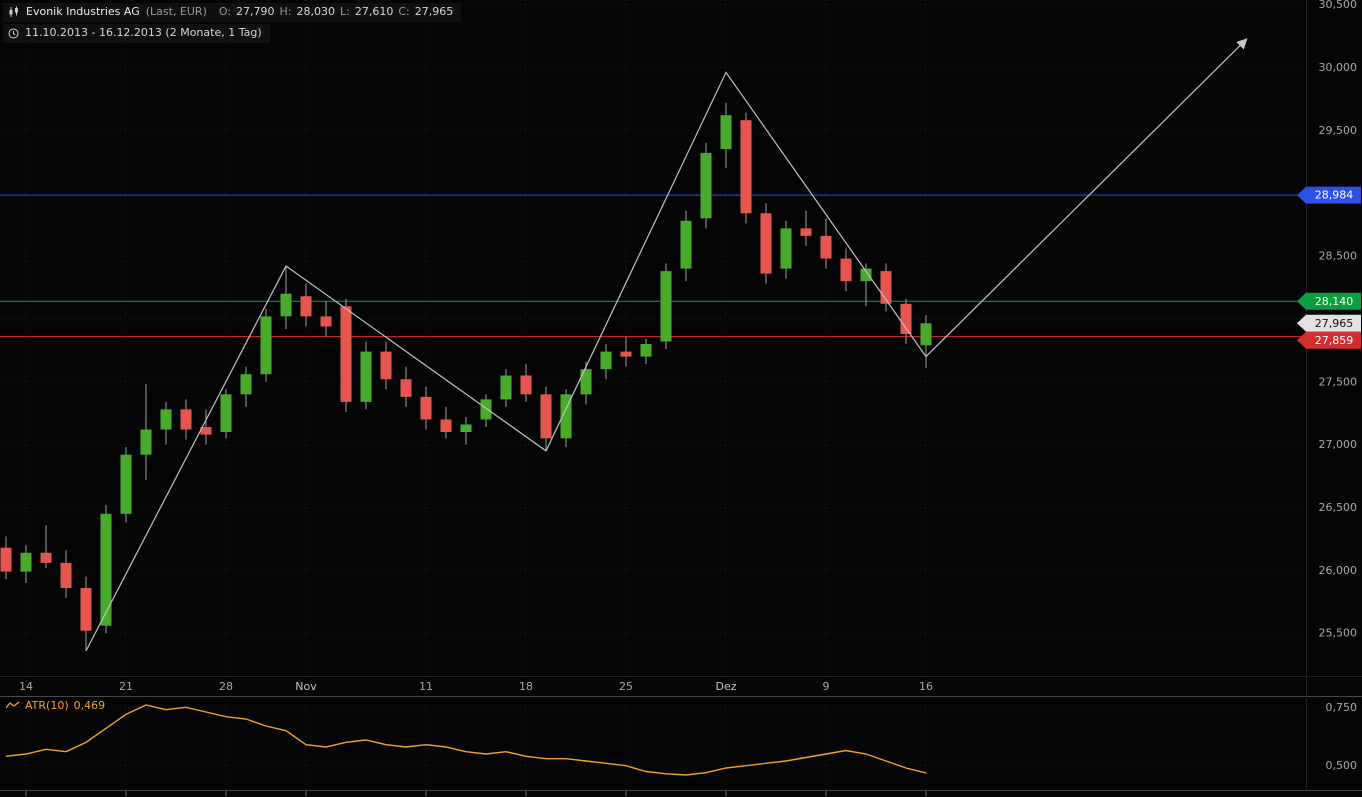  I want to click on price-axis-label: 28,984, so click(1329, 195).